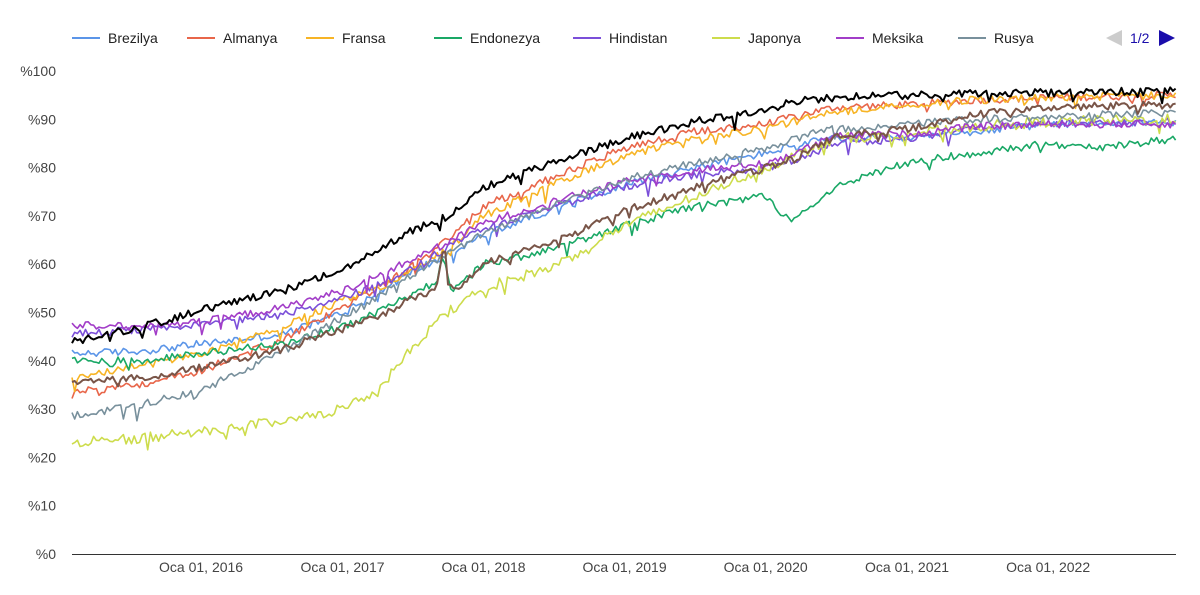  What do you see at coordinates (42, 119) in the screenshot?
I see `y-tick-label: %90` at bounding box center [42, 119].